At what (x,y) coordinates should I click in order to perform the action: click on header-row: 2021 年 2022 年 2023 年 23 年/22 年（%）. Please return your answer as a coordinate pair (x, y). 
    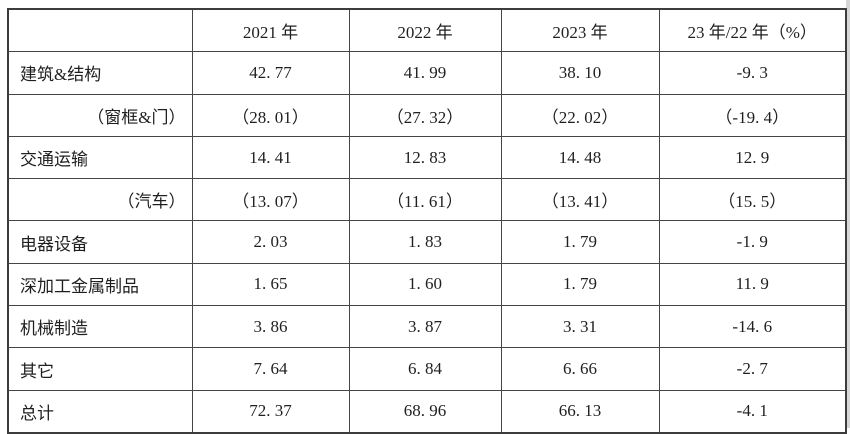
    Looking at the image, I should click on (427, 30).